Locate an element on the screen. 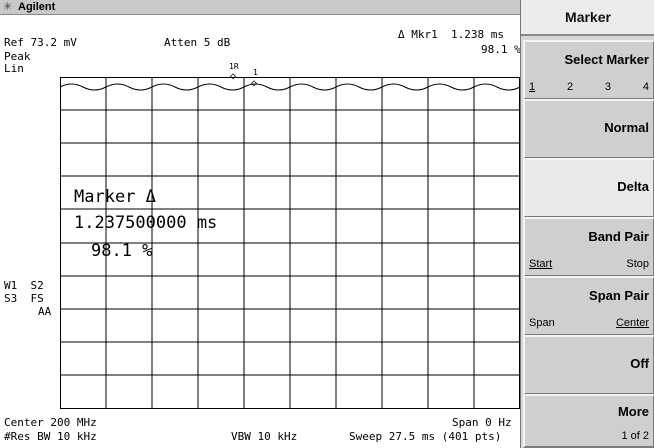  marker-block-ratio: 98.1 % is located at coordinates (122, 251).